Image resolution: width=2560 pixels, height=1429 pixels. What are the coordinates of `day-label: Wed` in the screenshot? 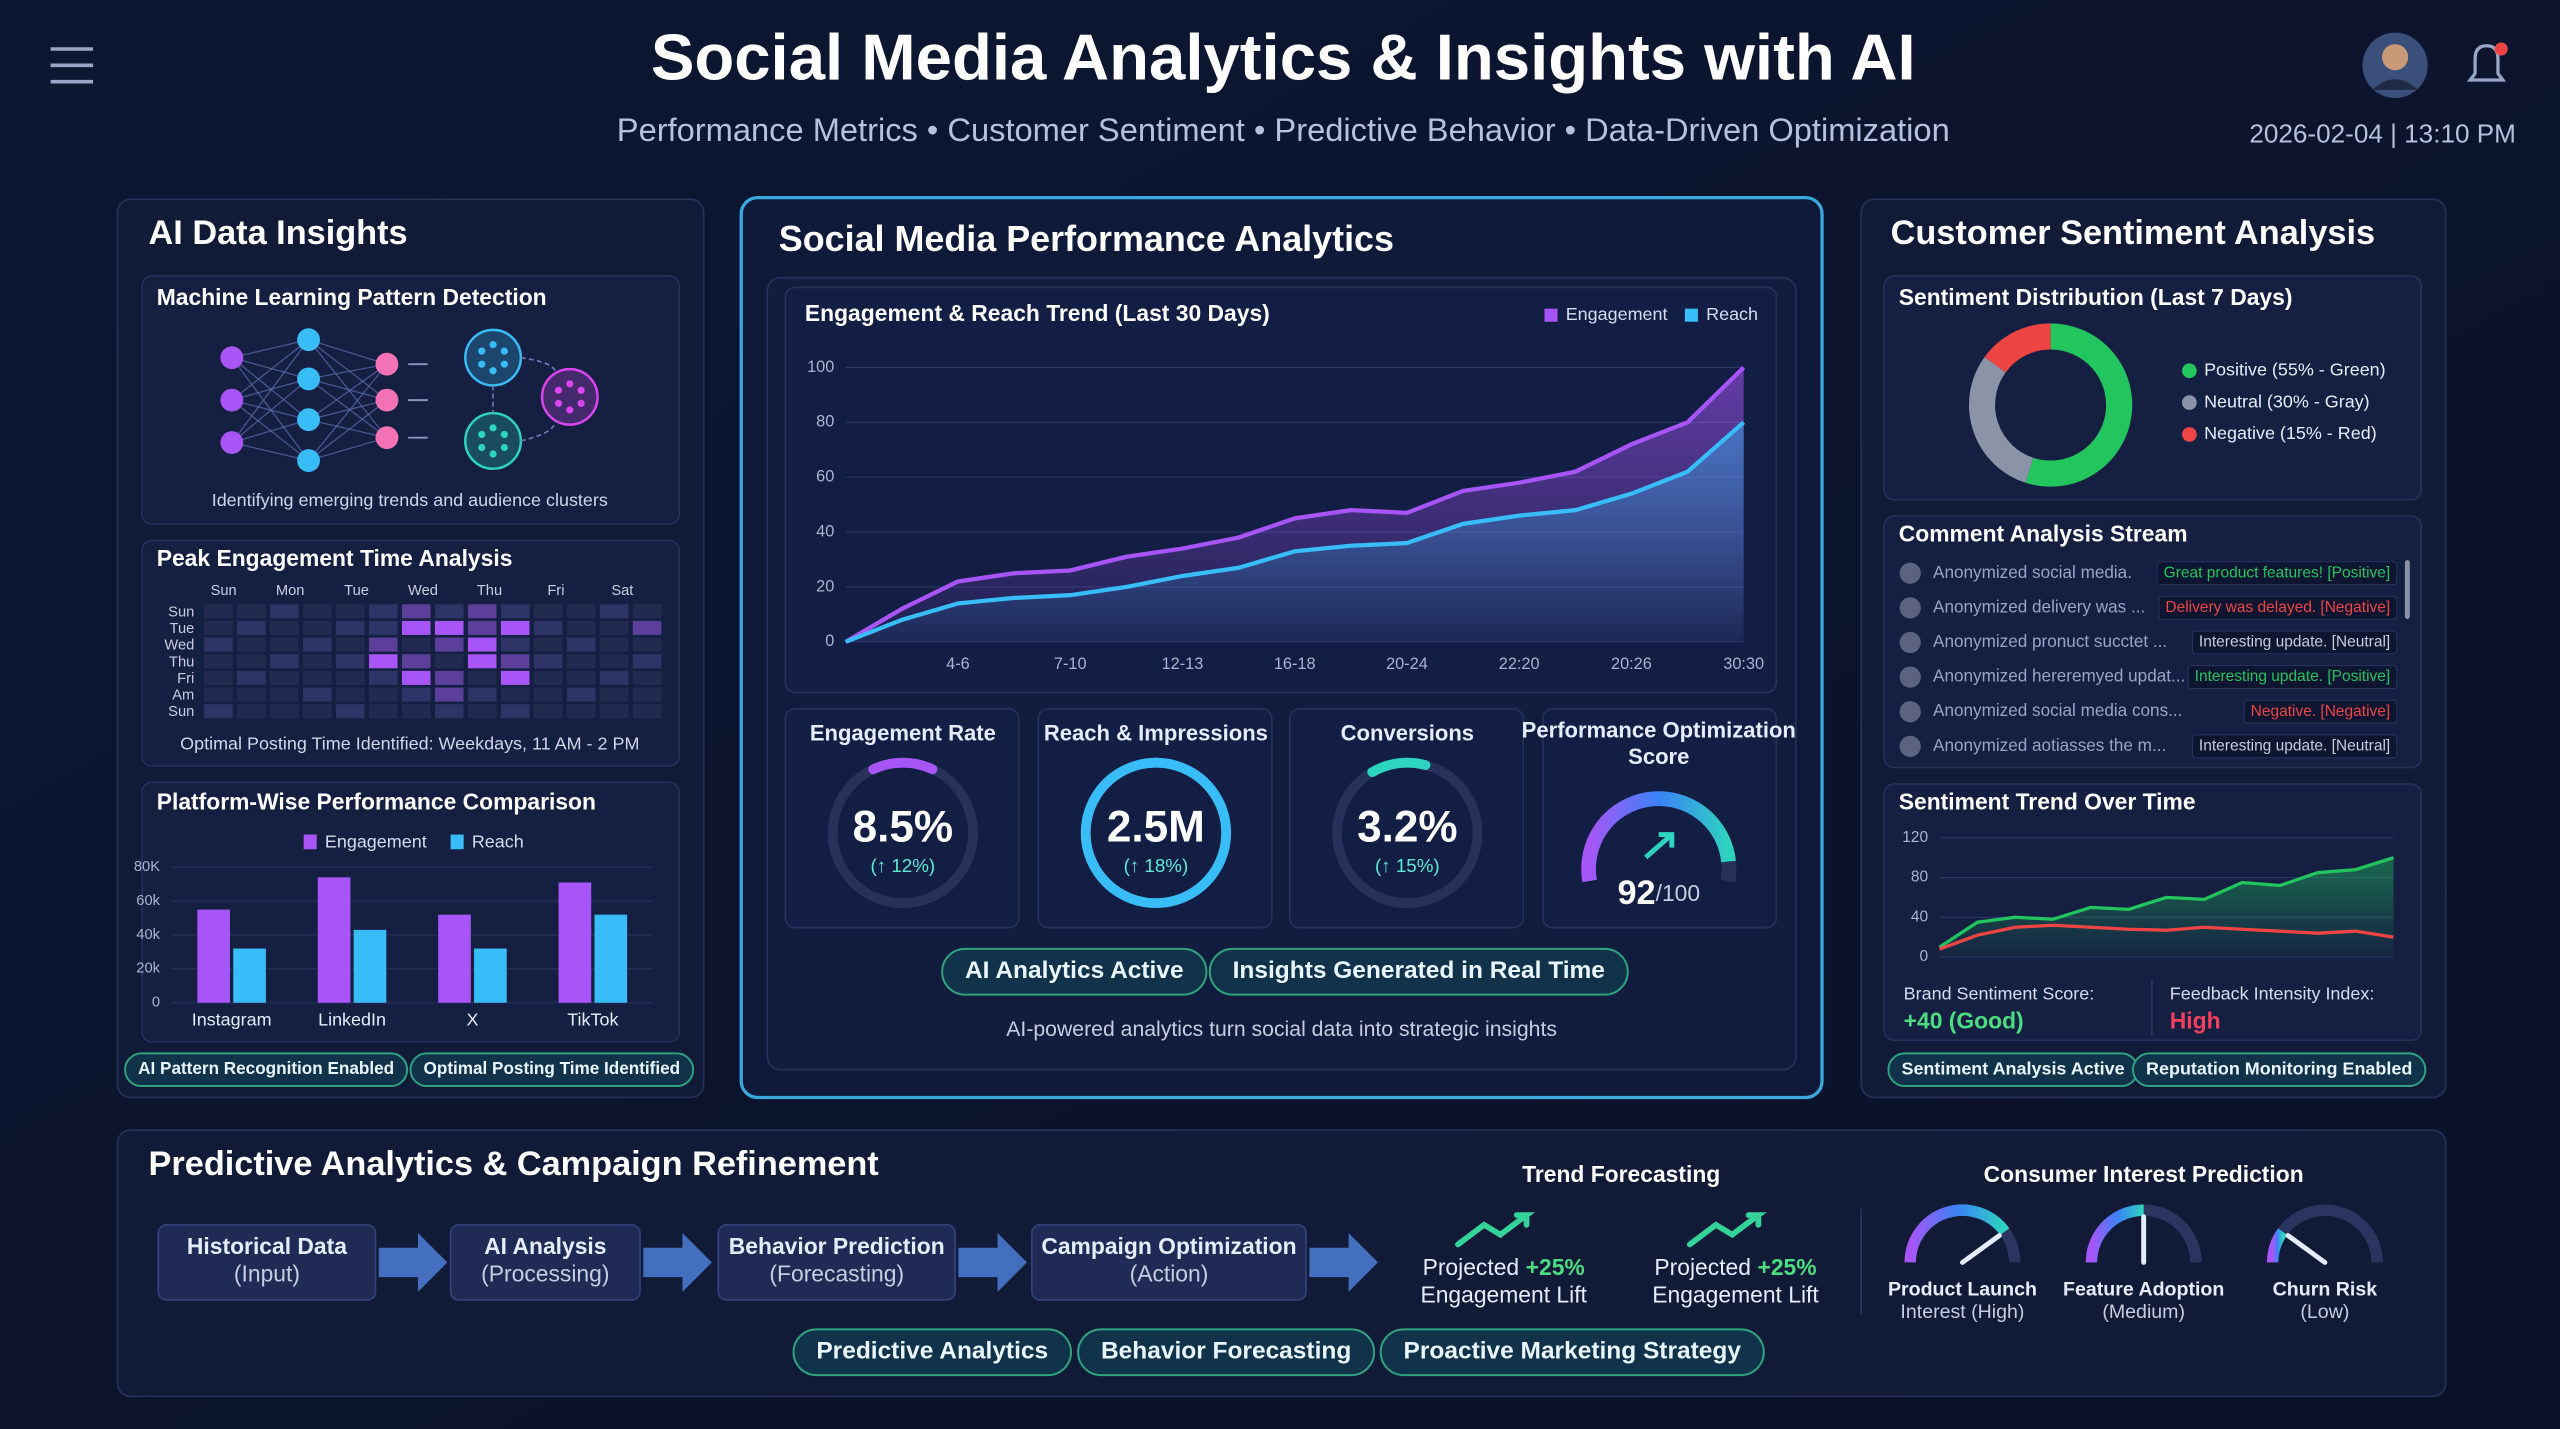 It's located at (423, 591).